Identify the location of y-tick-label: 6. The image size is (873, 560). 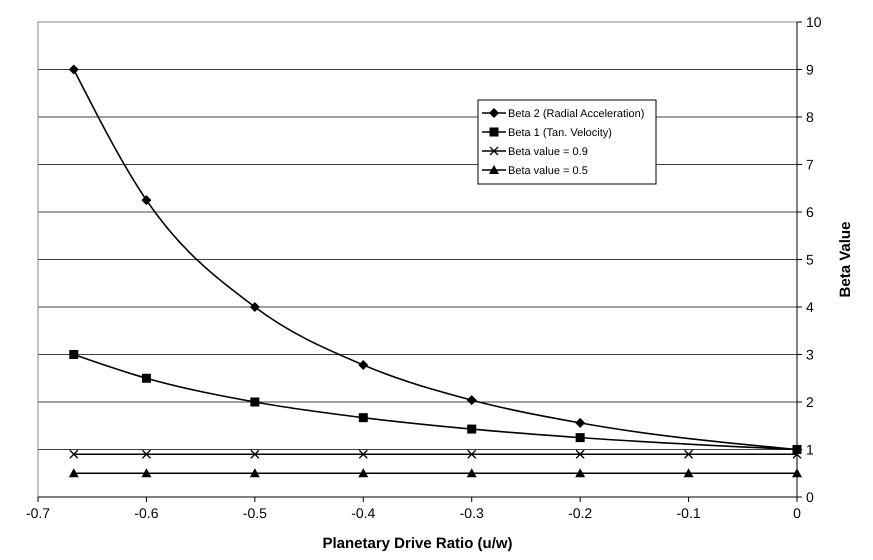
(810, 212).